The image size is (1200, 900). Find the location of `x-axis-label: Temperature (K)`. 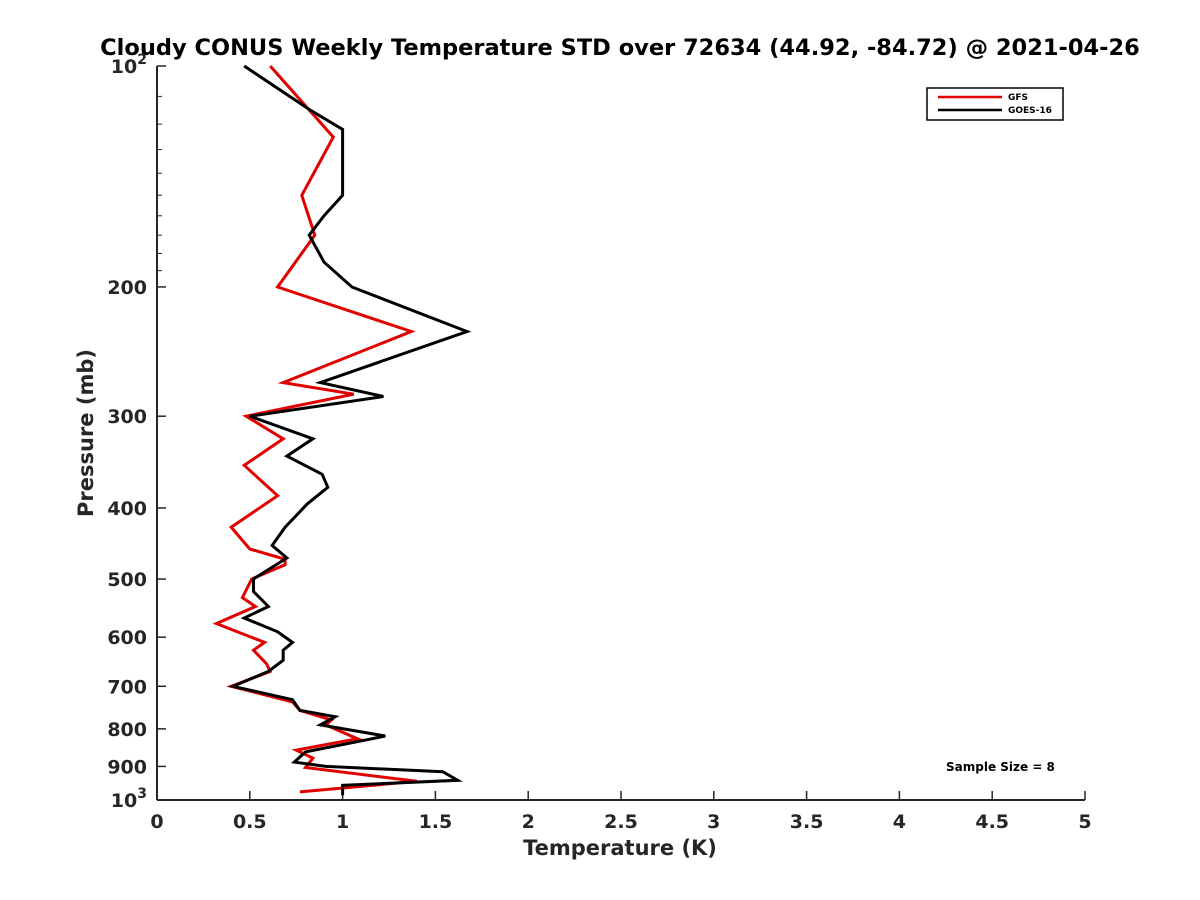

x-axis-label: Temperature (K) is located at coordinates (620, 848).